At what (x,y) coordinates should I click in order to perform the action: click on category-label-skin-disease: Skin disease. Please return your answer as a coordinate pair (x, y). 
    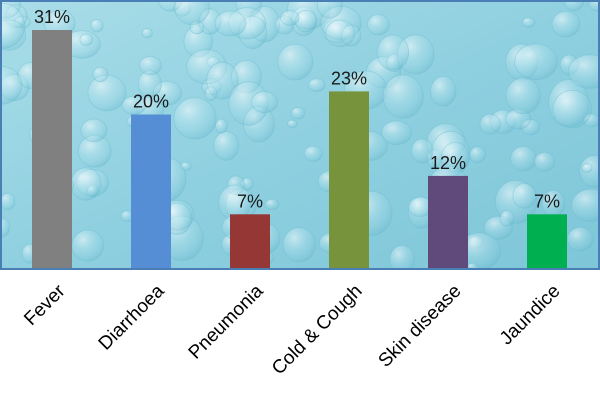
    Looking at the image, I should click on (420, 326).